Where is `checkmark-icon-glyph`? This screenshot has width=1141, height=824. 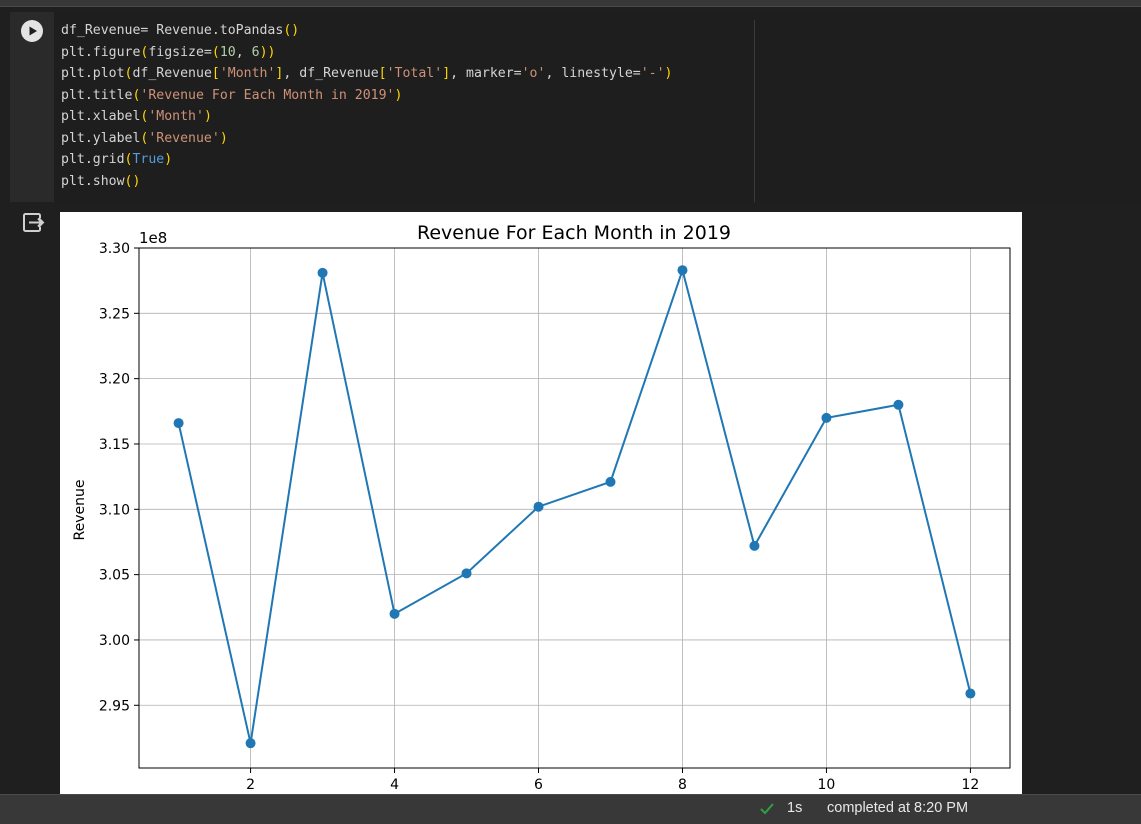 checkmark-icon-glyph is located at coordinates (767, 809).